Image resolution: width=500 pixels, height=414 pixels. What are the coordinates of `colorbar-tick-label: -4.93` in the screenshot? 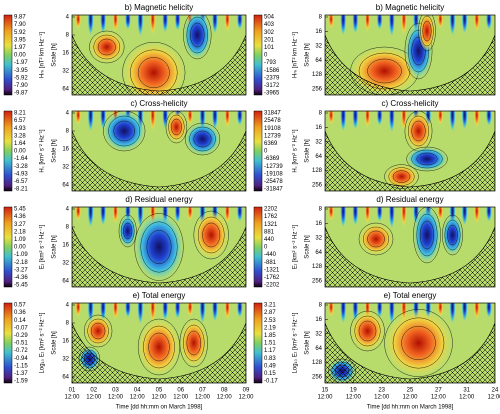 It's located at (21, 174).